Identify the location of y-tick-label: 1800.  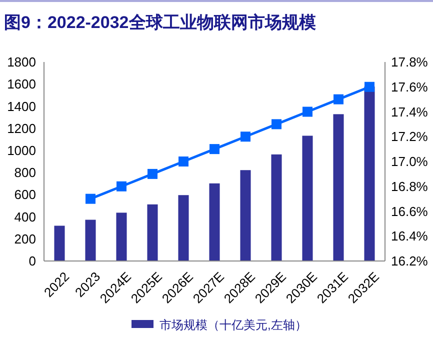
(21, 62).